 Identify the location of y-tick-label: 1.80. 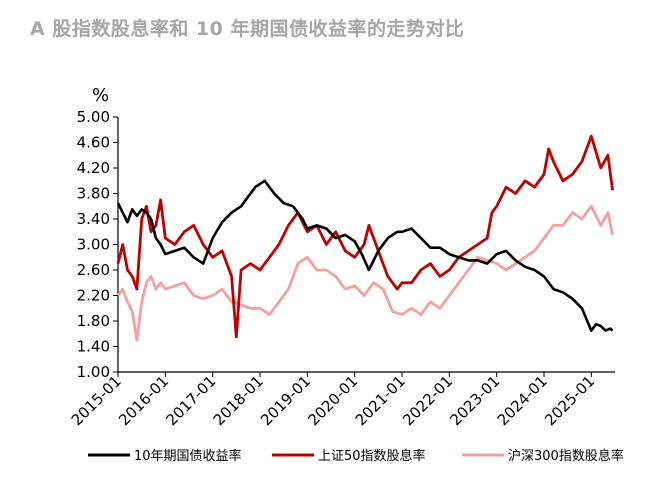
(93, 321).